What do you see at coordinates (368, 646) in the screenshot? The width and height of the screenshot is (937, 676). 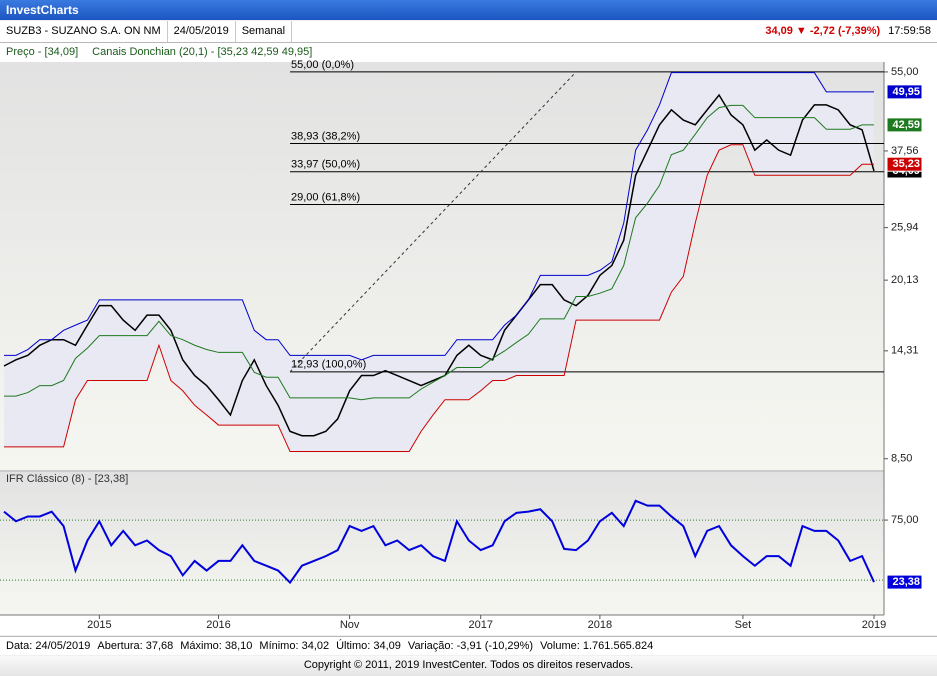 I see `status-item: Último: 34,09` at bounding box center [368, 646].